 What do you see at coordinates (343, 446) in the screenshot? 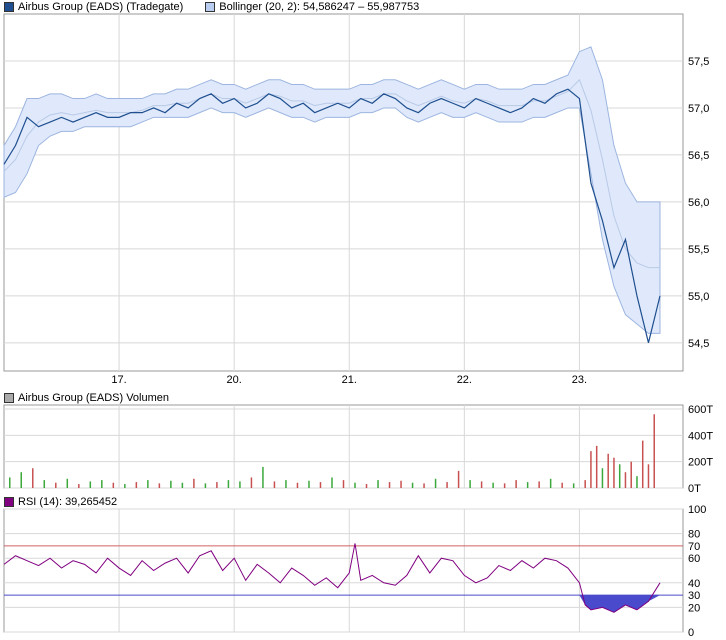
I see `vol-panel-frame` at bounding box center [343, 446].